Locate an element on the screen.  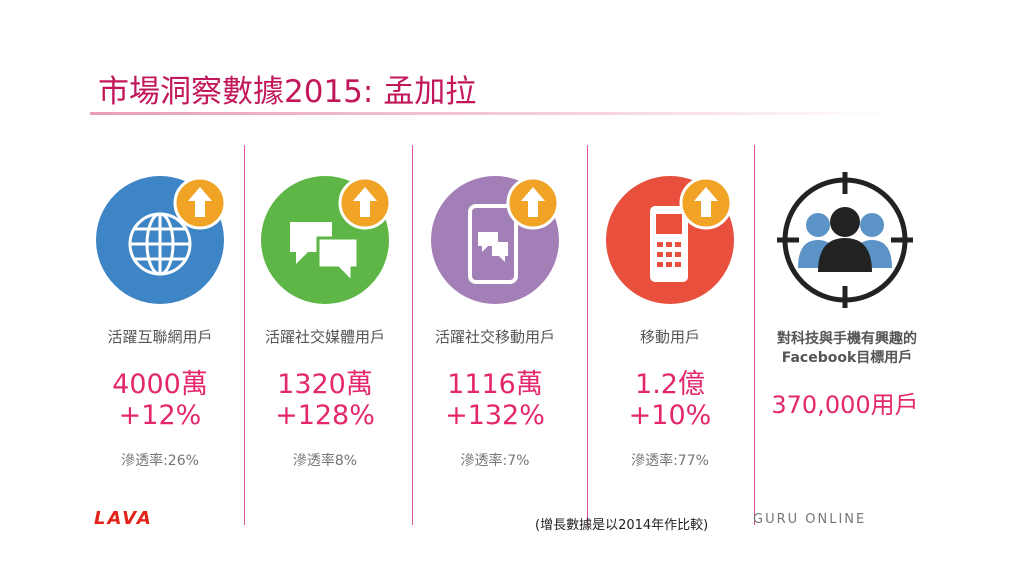
target-icon is located at coordinates (845, 240).